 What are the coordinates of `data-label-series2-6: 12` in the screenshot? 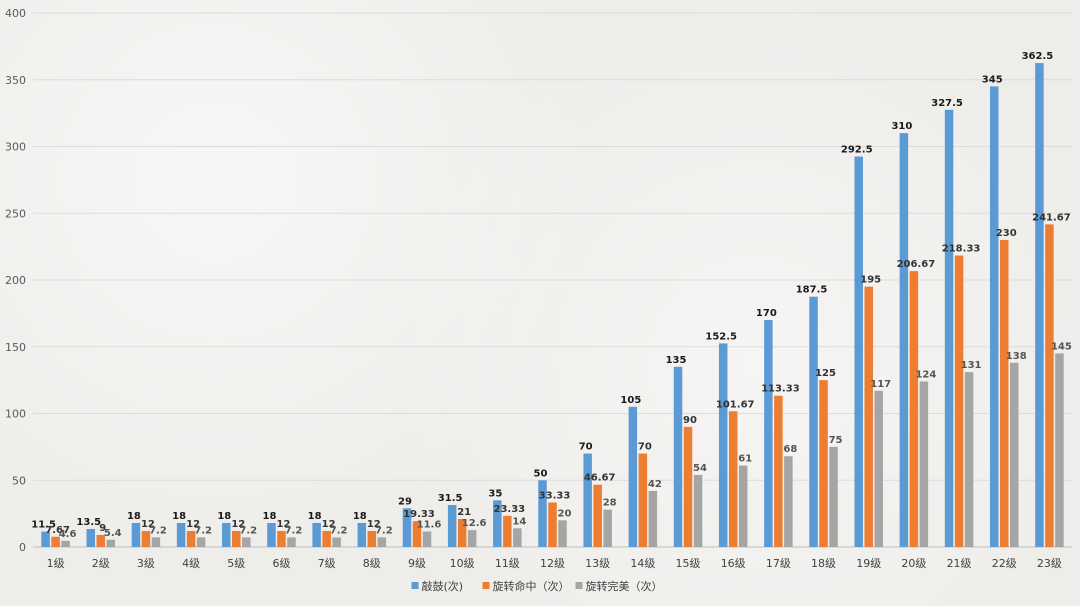 It's located at (283, 524).